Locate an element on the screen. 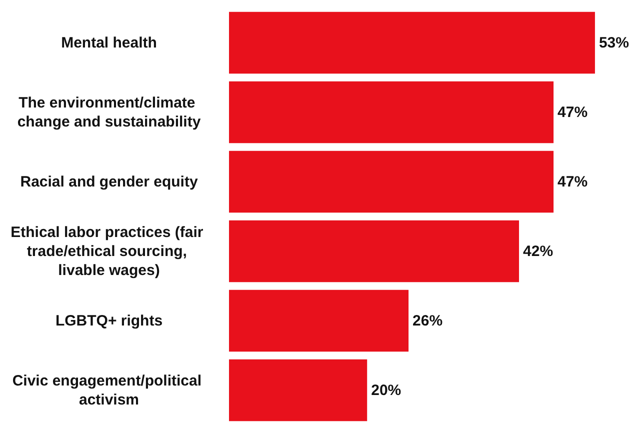 Image resolution: width=629 pixels, height=425 pixels. y-tick-label: Mental health is located at coordinates (109, 43).